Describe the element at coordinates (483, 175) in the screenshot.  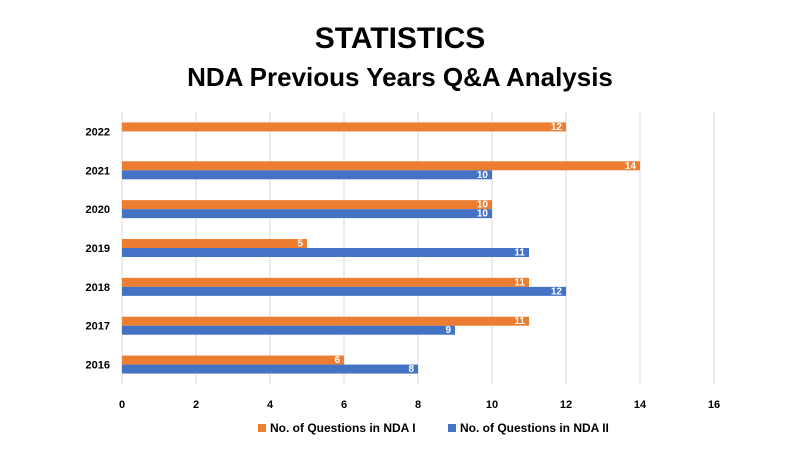
I see `data-label-nda2-2021: 10` at that location.